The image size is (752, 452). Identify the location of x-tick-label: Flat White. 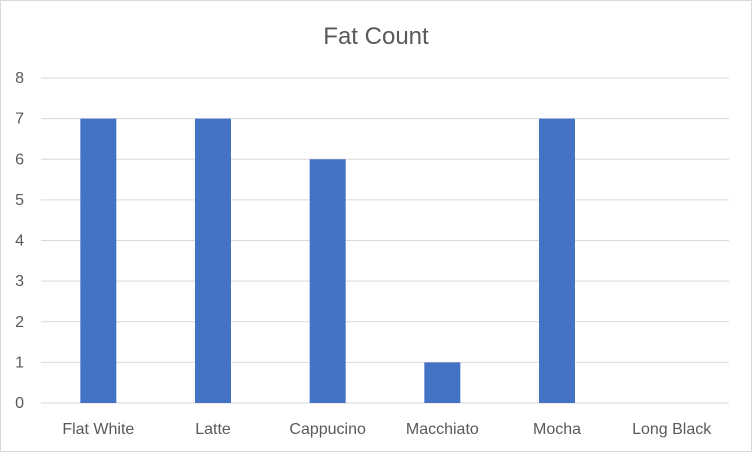
(98, 429).